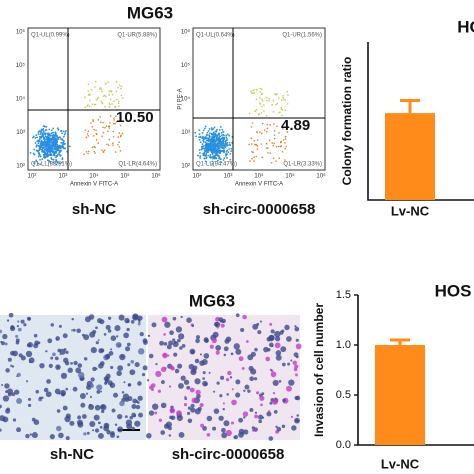  I want to click on x-tick-label: 10², so click(32, 177).